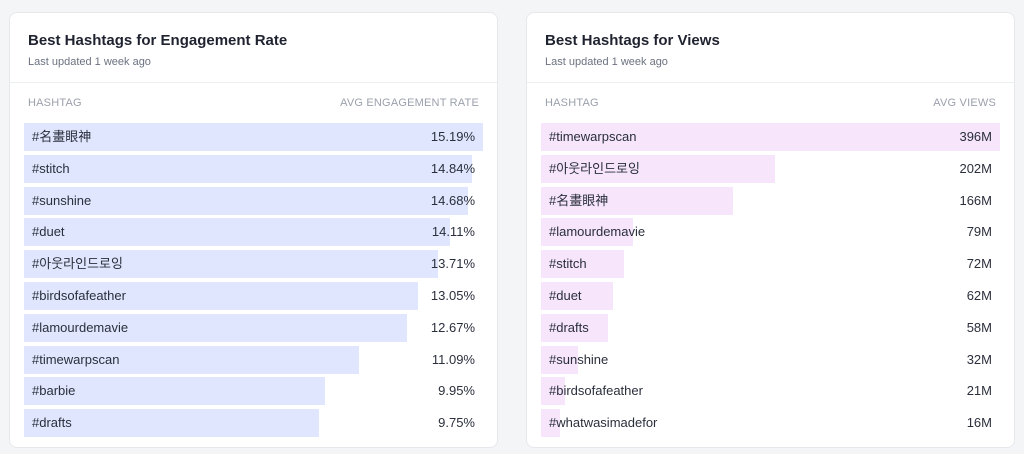 The width and height of the screenshot is (1024, 454). Describe the element at coordinates (975, 168) in the screenshot. I see `metric-value: 202M` at that location.